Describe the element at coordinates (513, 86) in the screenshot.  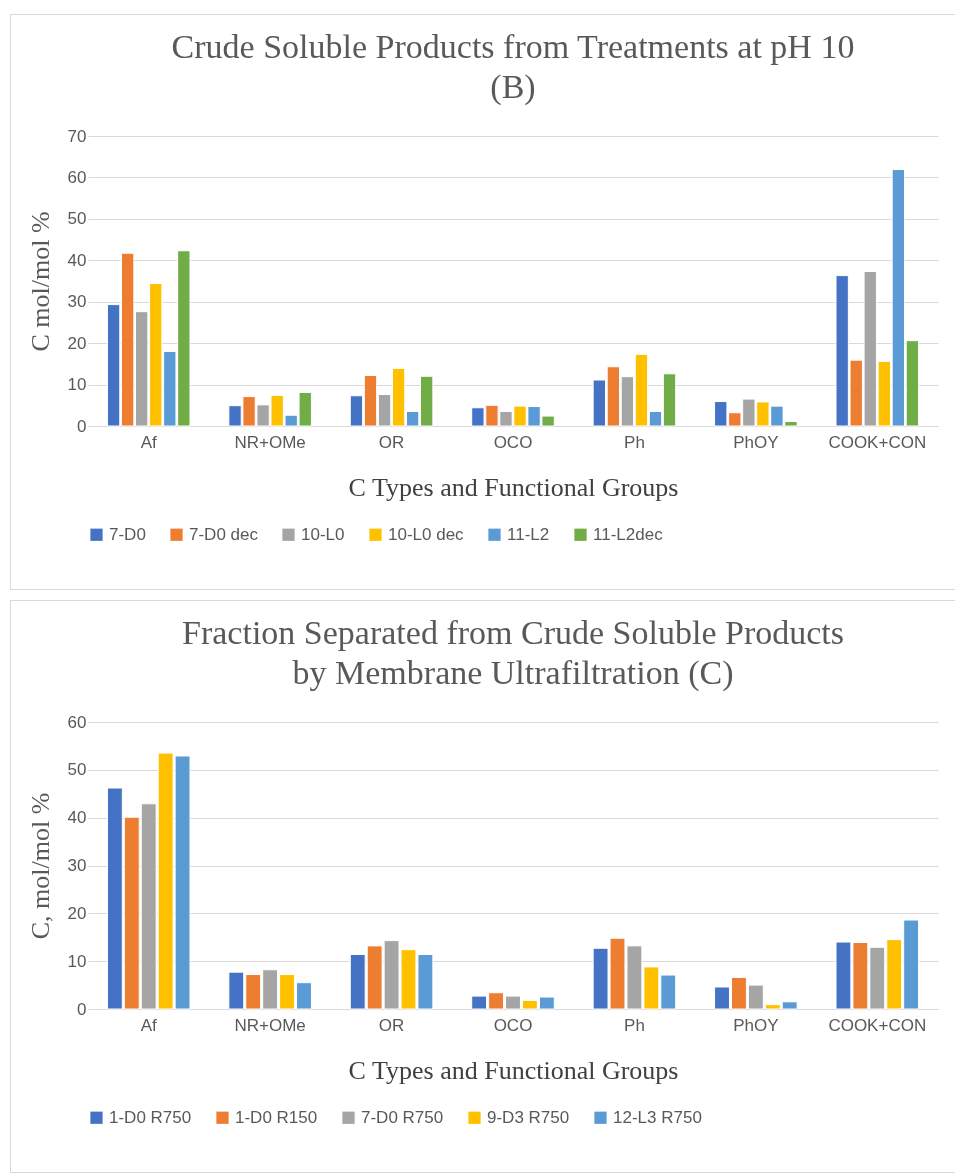
I see `text: (B)` at that location.